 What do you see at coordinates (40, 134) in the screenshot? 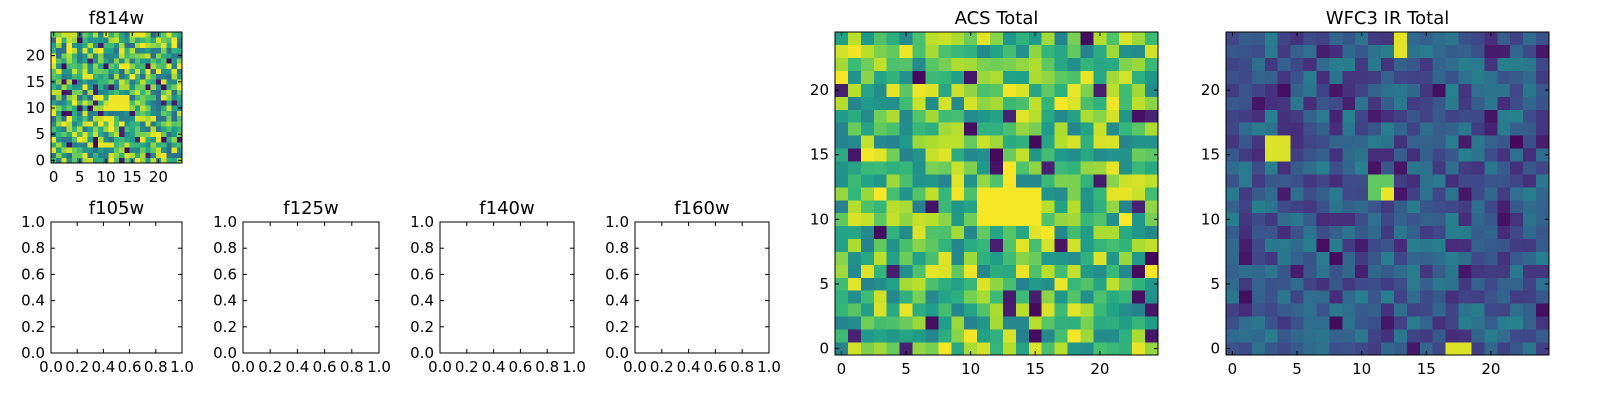
I see `y-tick-label: 5` at bounding box center [40, 134].